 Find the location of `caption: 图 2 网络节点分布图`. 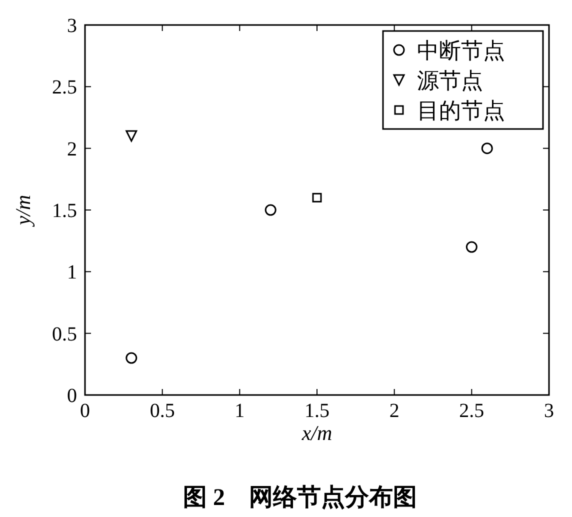

caption: 图 2 网络节点分布图 is located at coordinates (300, 497).